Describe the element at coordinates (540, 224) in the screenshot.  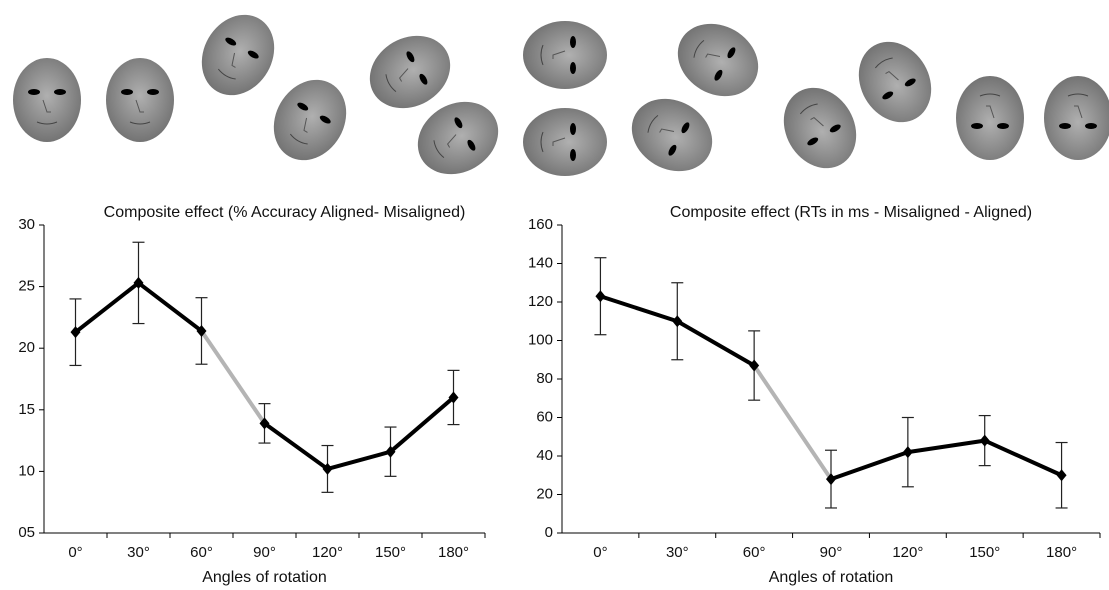
I see `y-tick-label: 160` at that location.